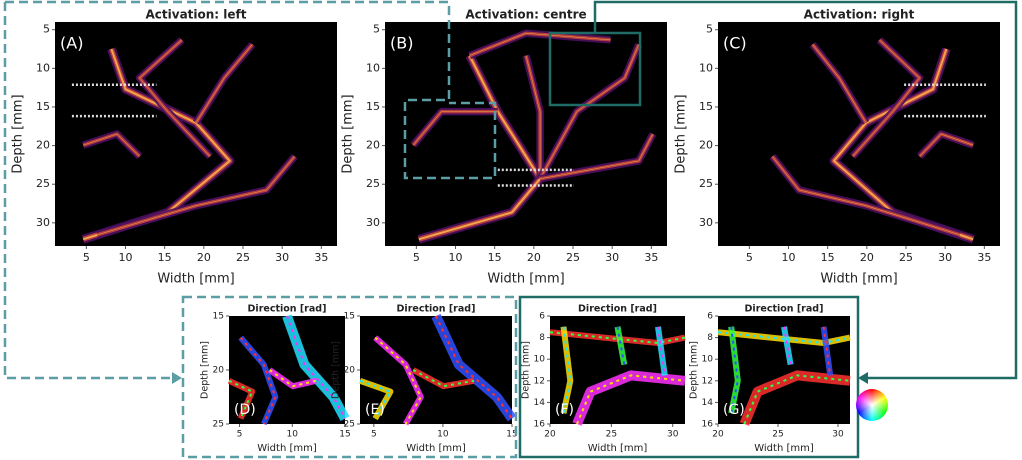 The height and width of the screenshot is (460, 1022). What do you see at coordinates (401, 43) in the screenshot?
I see `panel-letter: (B)` at bounding box center [401, 43].